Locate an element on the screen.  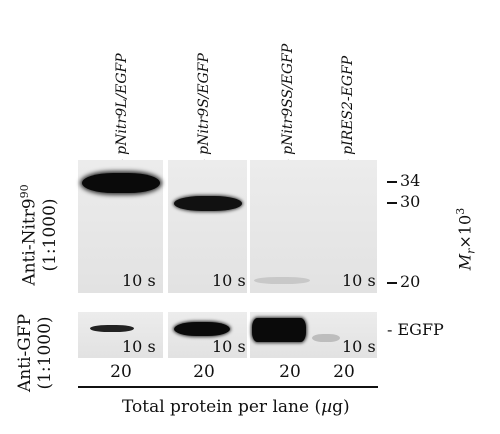
mw-axis-label: Mr×103 is located at coordinates (466, 239).